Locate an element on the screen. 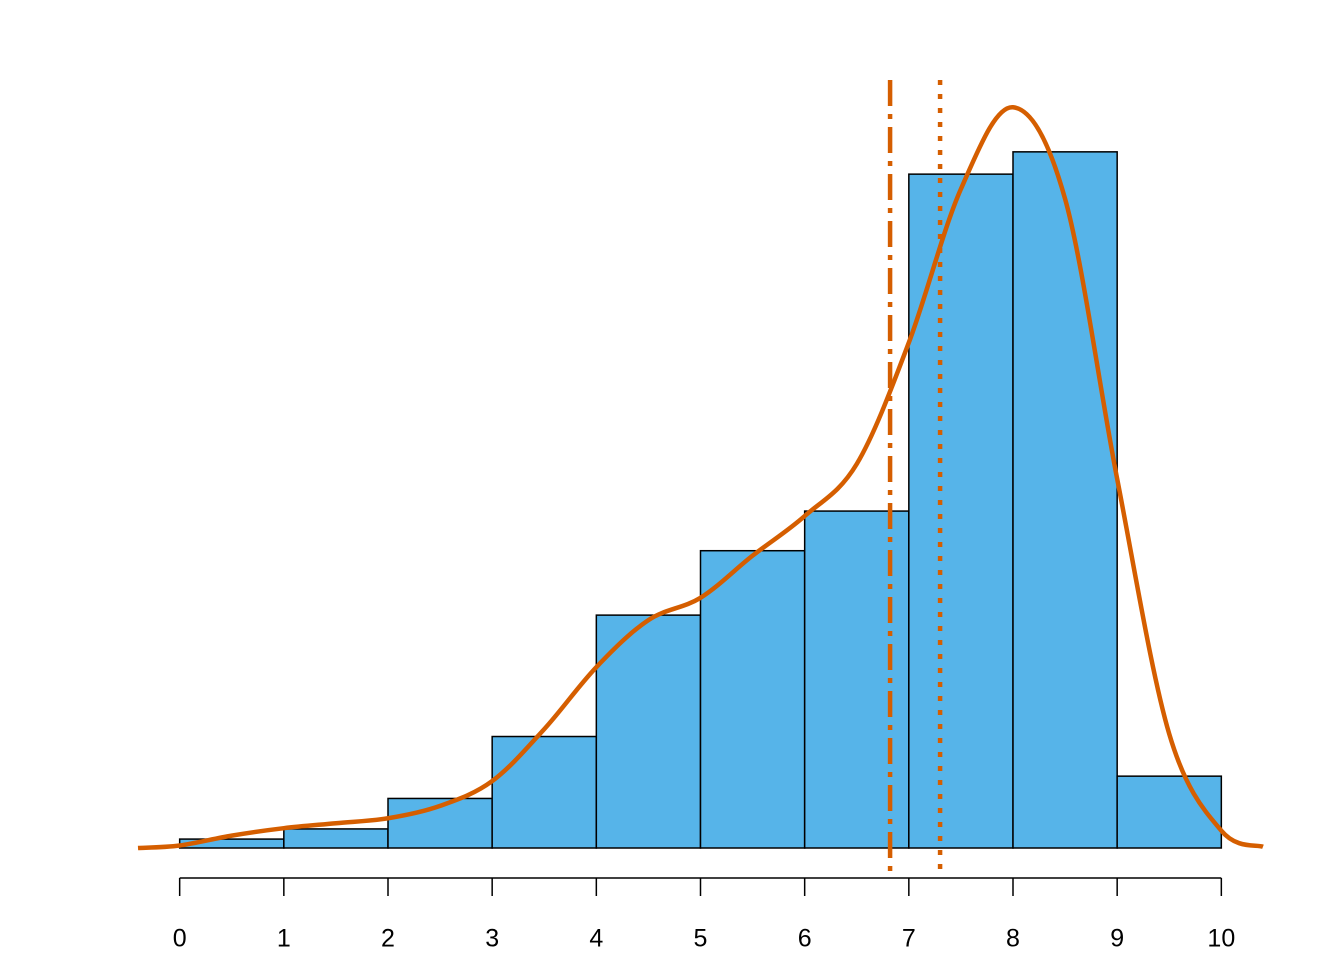 Image resolution: width=1344 pixels, height=960 pixels. x-tick-label: 2 is located at coordinates (388, 939).